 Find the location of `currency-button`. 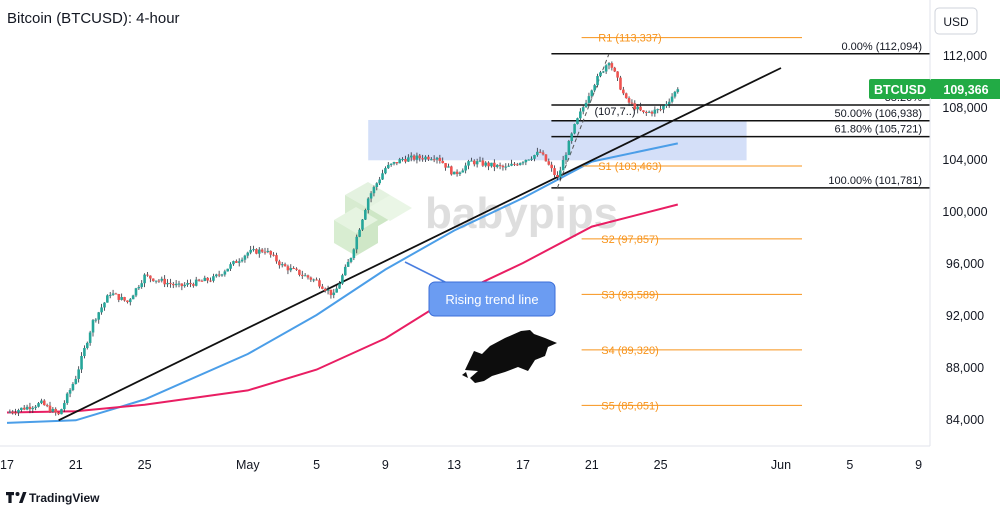

currency-button is located at coordinates (956, 21).